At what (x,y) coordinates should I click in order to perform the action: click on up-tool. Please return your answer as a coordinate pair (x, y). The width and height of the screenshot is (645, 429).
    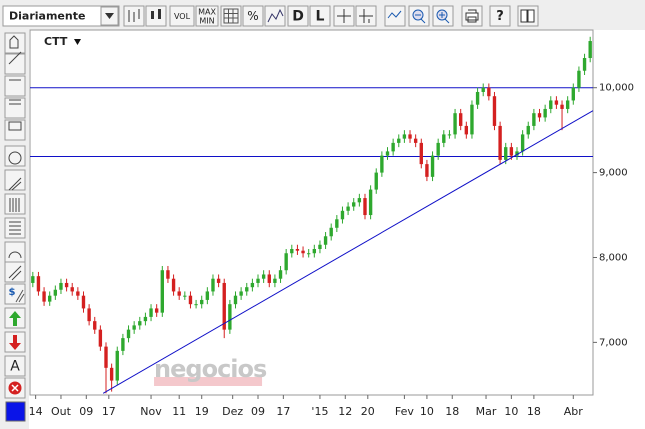
    Looking at the image, I should click on (15, 318).